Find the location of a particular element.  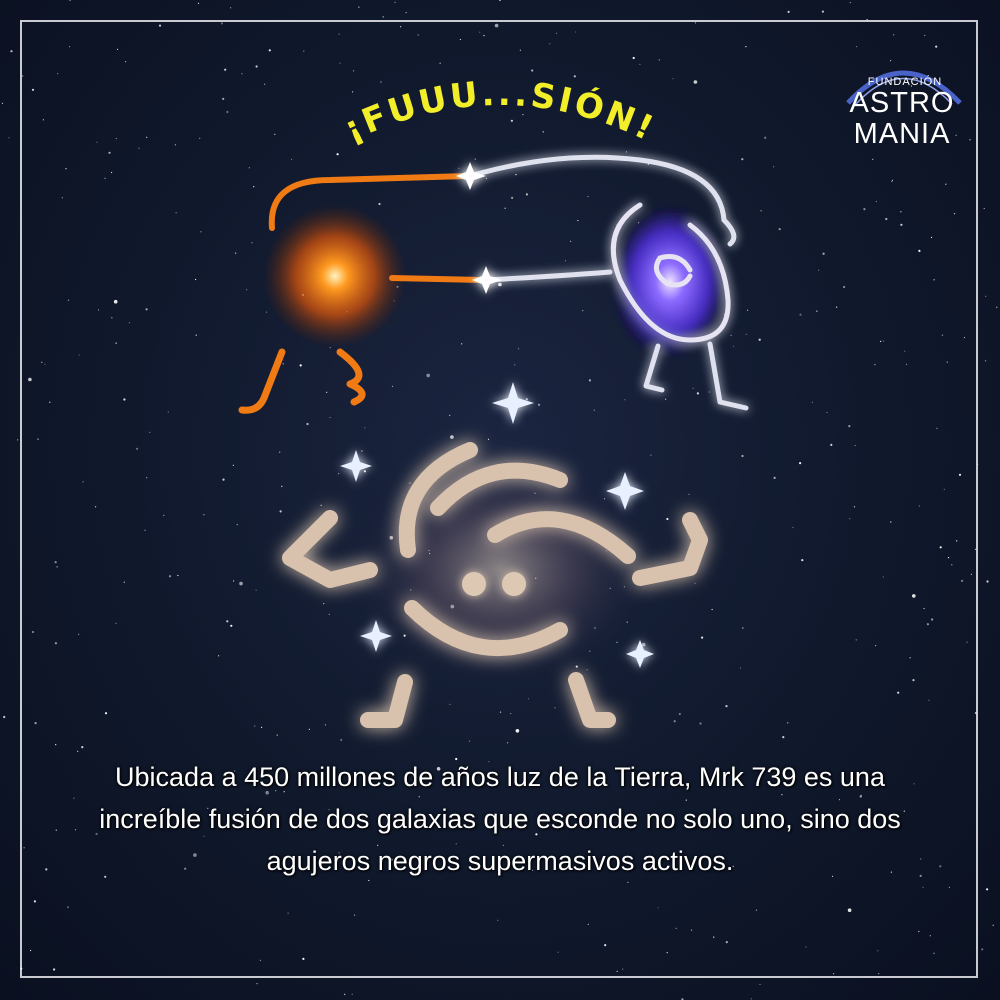

merged-arm-left is located at coordinates (330, 549).